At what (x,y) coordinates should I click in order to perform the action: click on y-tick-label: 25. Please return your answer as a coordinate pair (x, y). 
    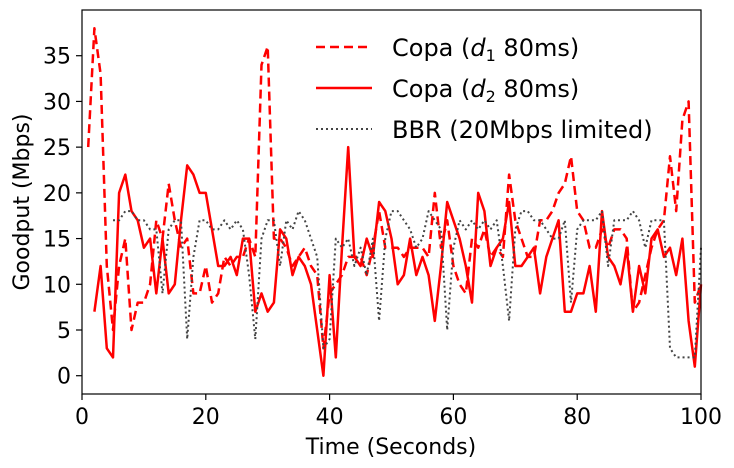
    Looking at the image, I should click on (57, 148).